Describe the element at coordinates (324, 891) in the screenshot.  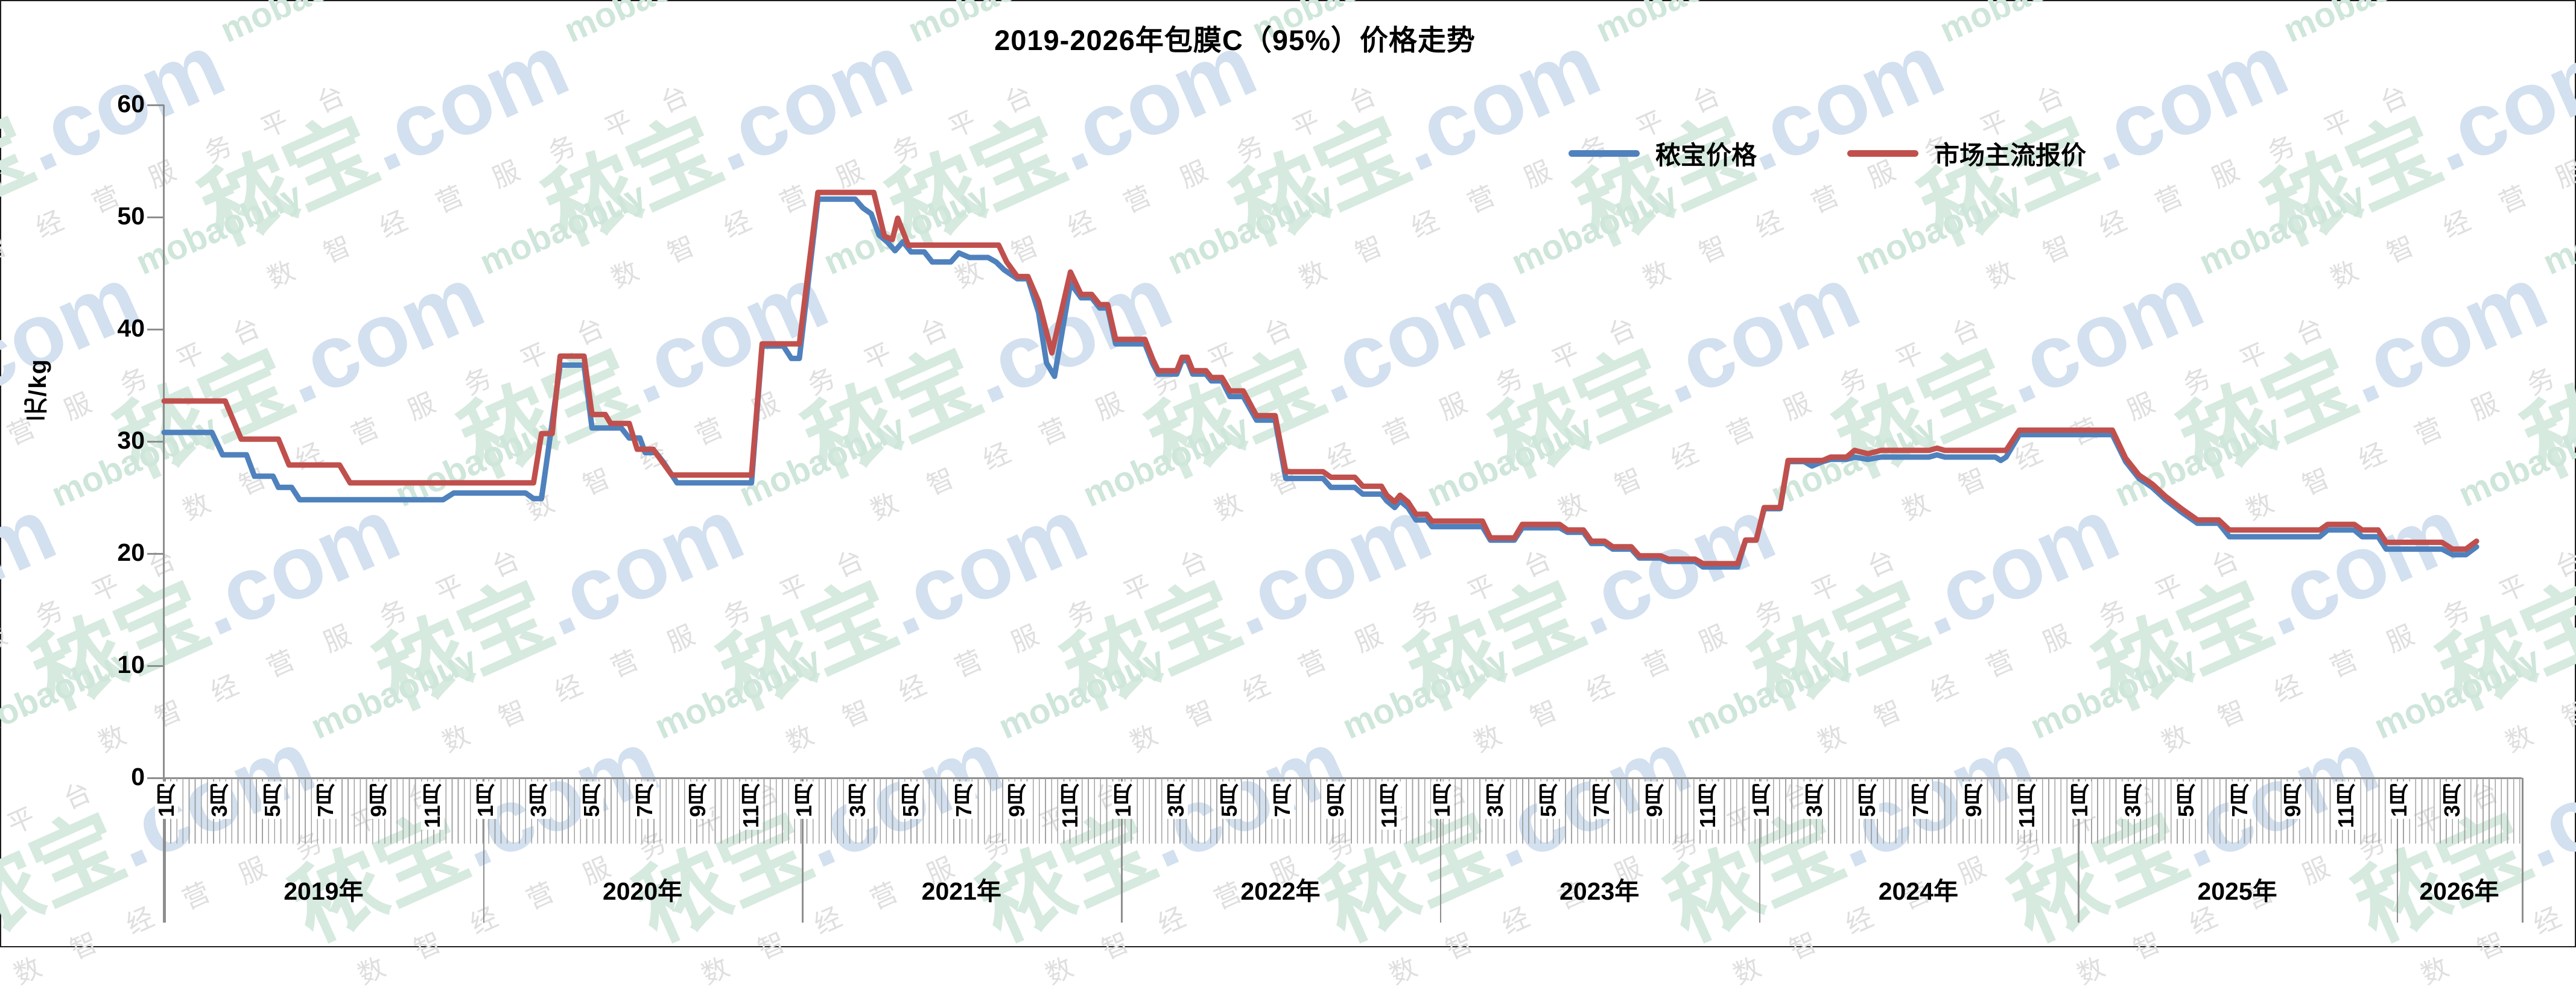
I see `x-axis-year-label: 2019年` at that location.